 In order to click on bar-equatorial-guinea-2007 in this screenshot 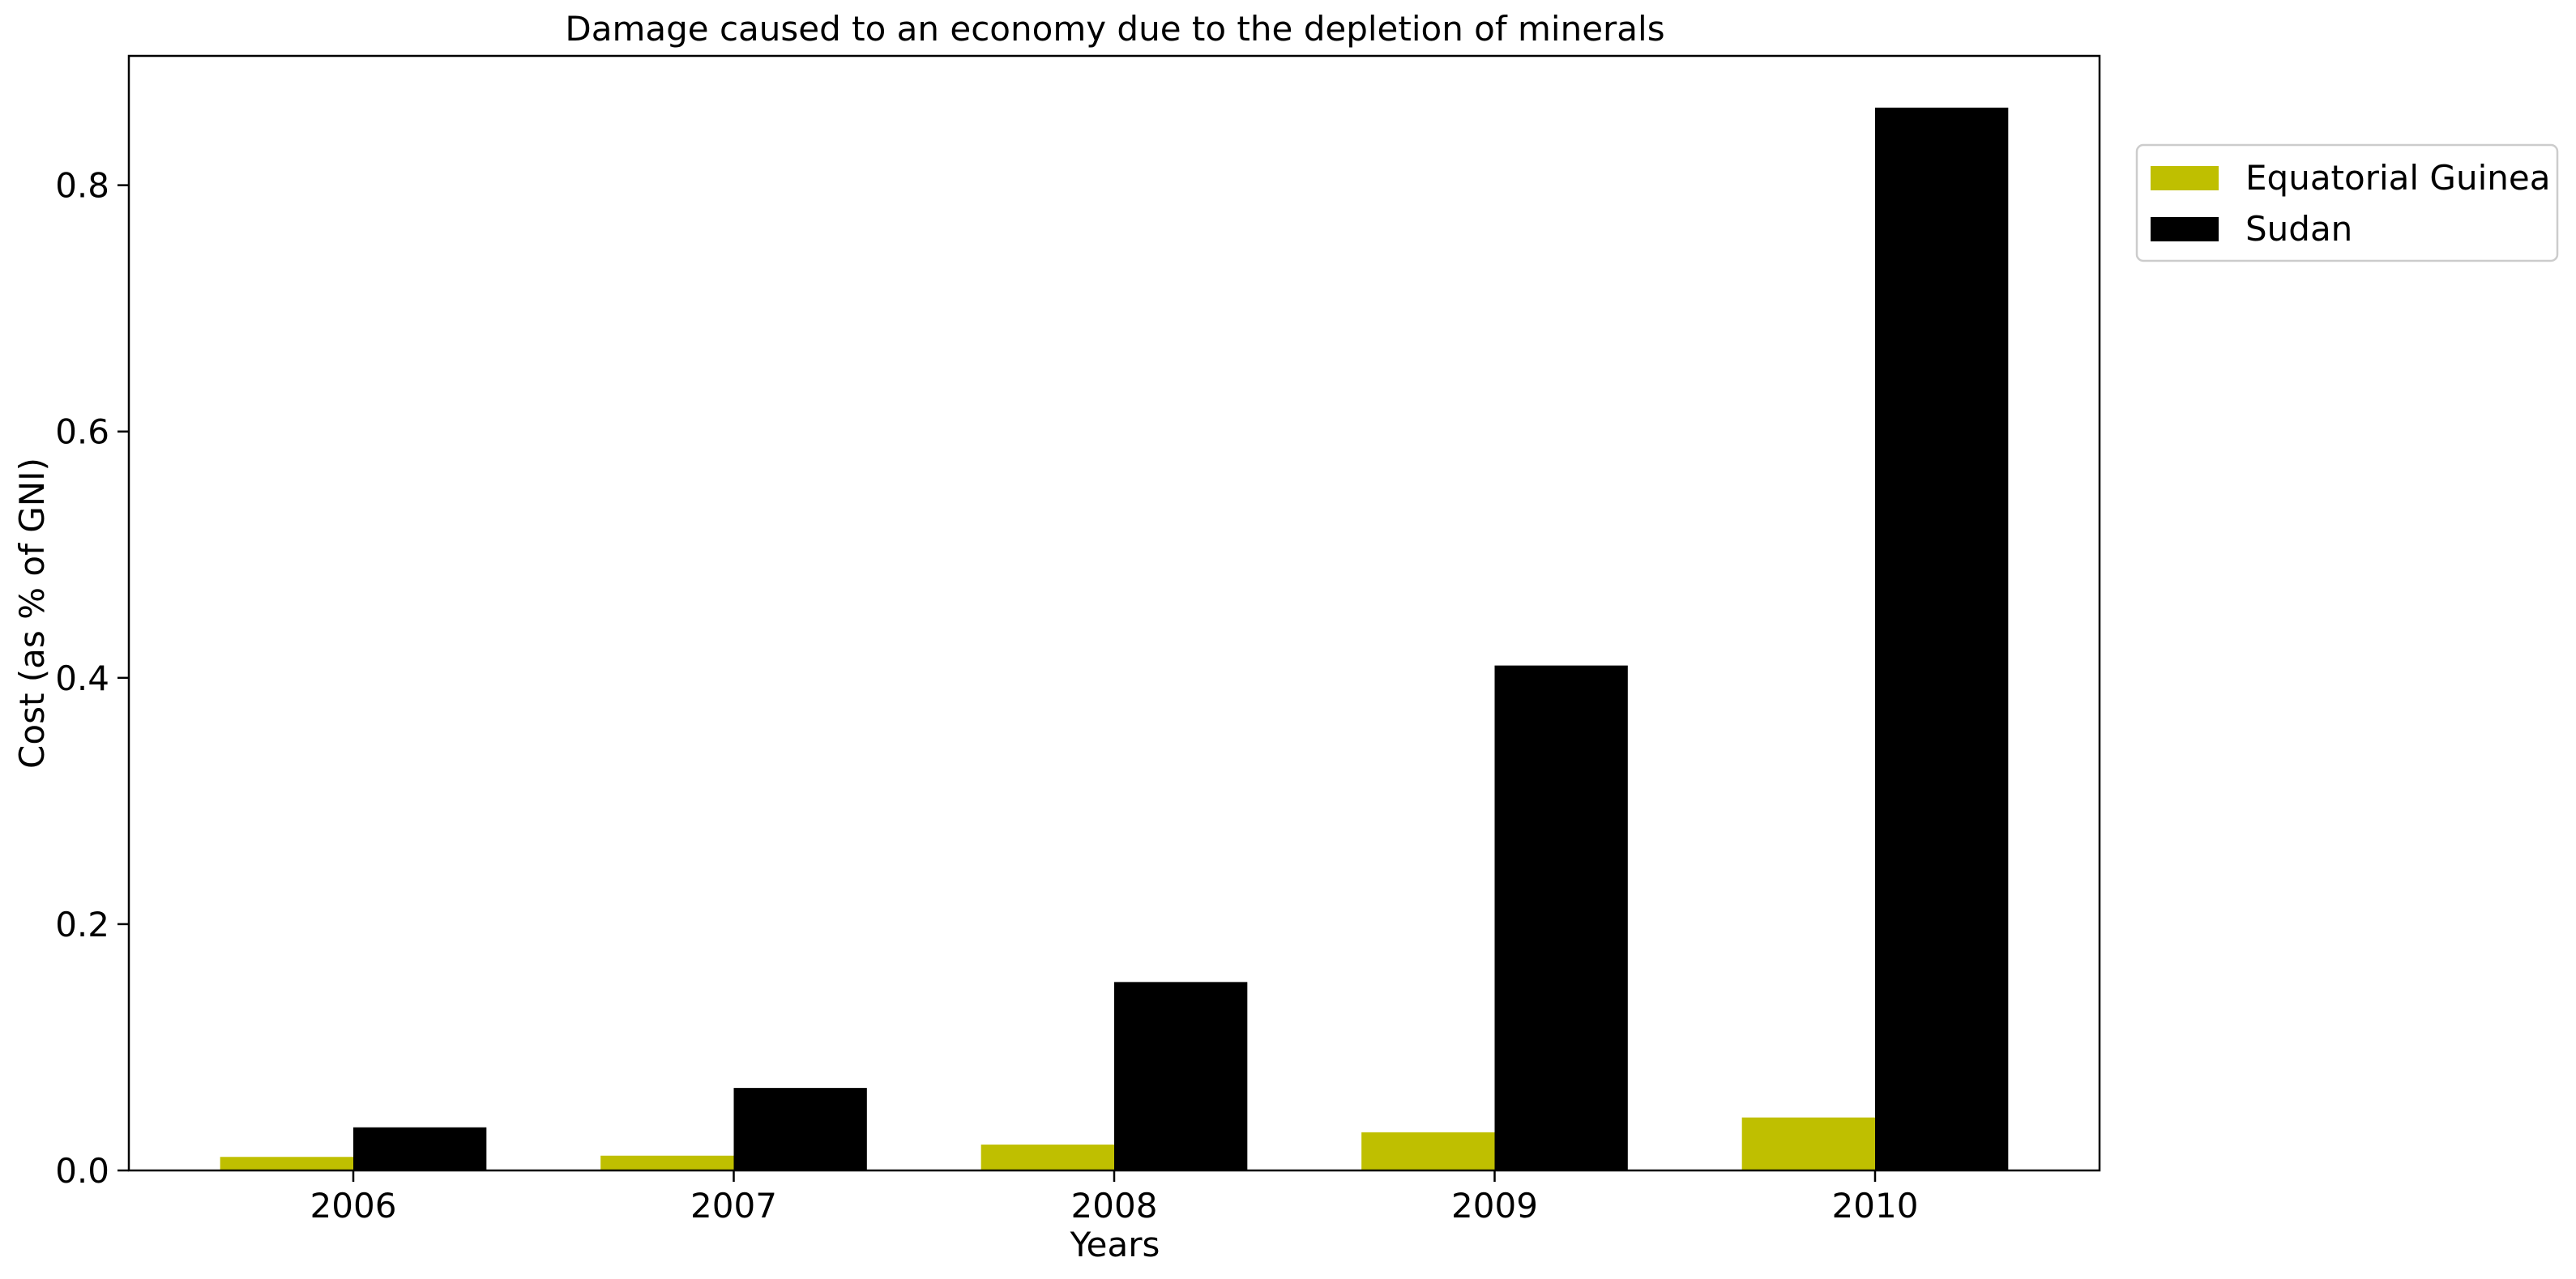, I will do `click(667, 1162)`.